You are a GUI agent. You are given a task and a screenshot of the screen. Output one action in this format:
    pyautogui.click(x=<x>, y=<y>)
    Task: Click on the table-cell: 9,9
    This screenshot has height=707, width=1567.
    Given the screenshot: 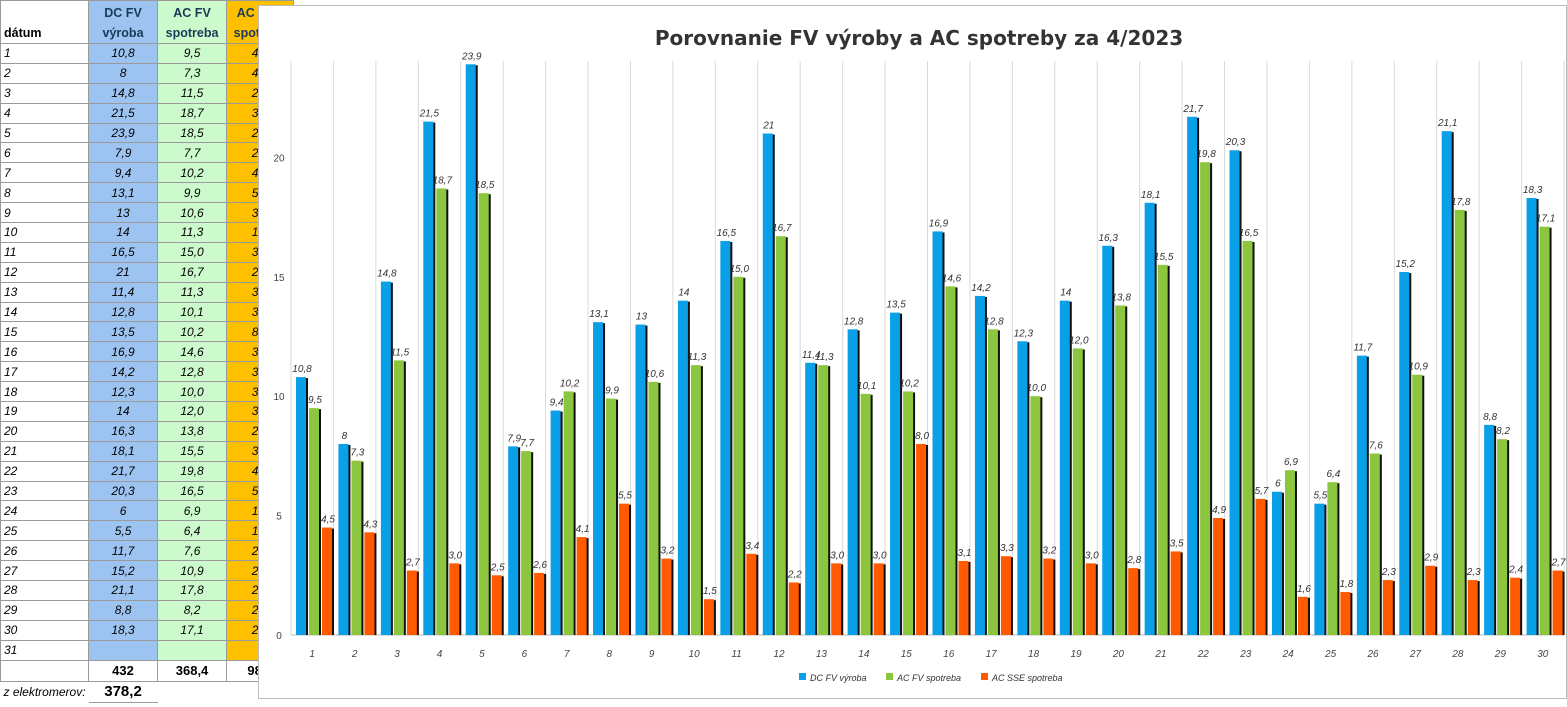 What is the action you would take?
    pyautogui.click(x=192, y=193)
    